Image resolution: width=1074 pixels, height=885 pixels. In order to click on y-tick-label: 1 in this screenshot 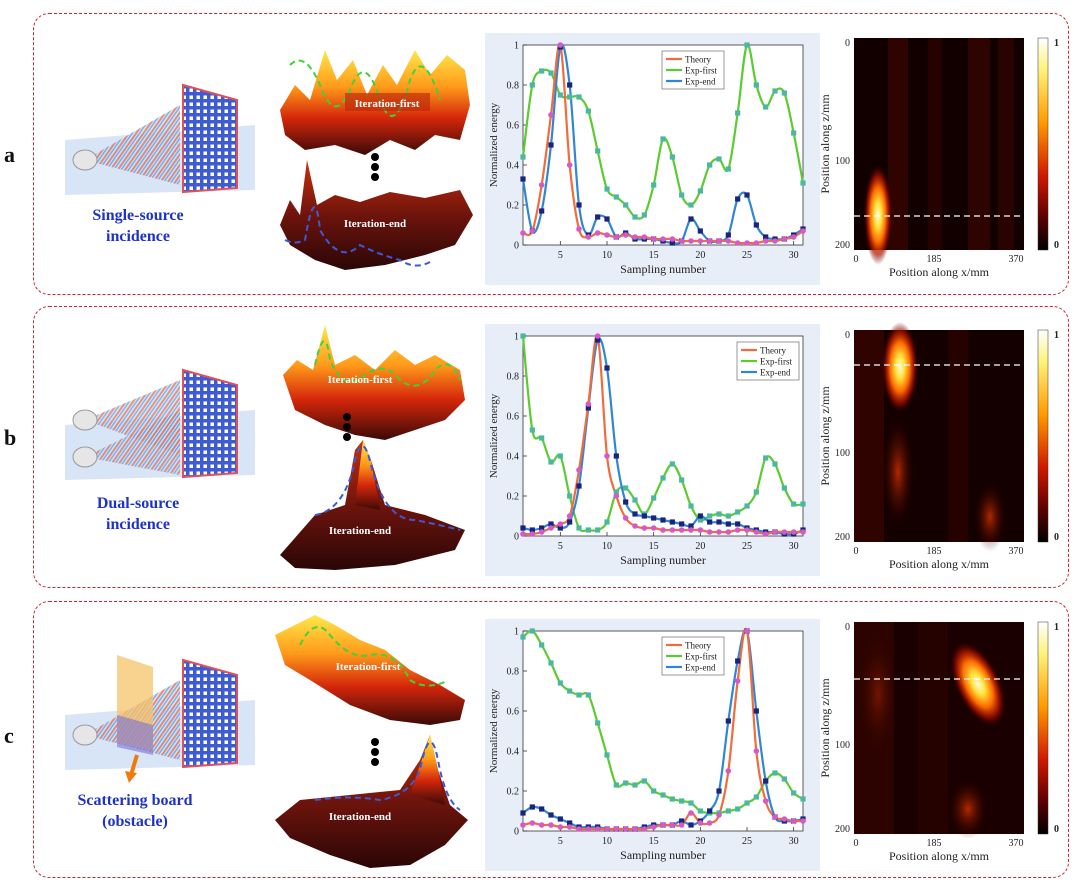, I will do `click(516, 337)`.